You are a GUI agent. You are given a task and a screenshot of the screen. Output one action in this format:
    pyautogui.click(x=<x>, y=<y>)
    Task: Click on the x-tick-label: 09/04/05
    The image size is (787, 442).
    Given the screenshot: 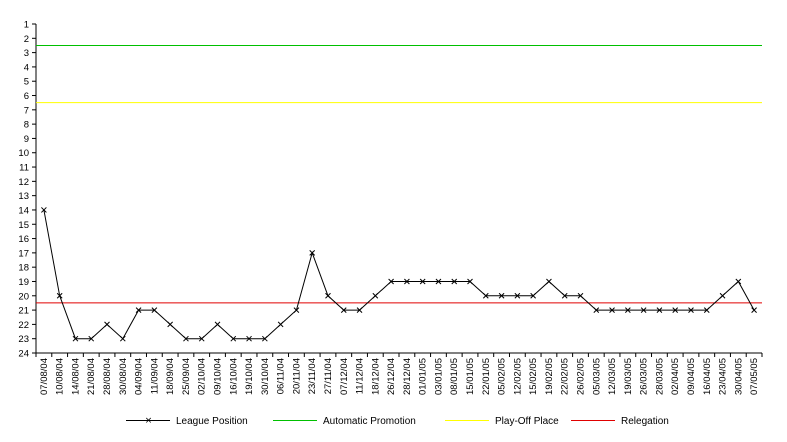 What is the action you would take?
    pyautogui.click(x=691, y=376)
    